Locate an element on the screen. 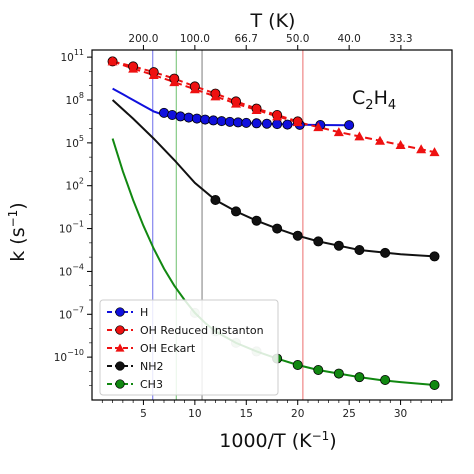 The width and height of the screenshot is (474, 474). molecule-annotation: C2H4 is located at coordinates (374, 100).